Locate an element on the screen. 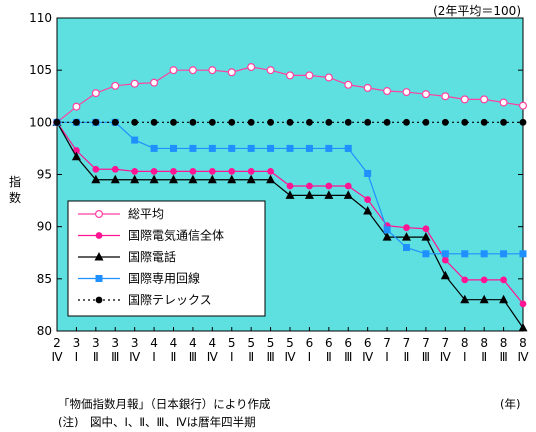 The image size is (536, 432). x-tick-year-label: 8 is located at coordinates (504, 343).